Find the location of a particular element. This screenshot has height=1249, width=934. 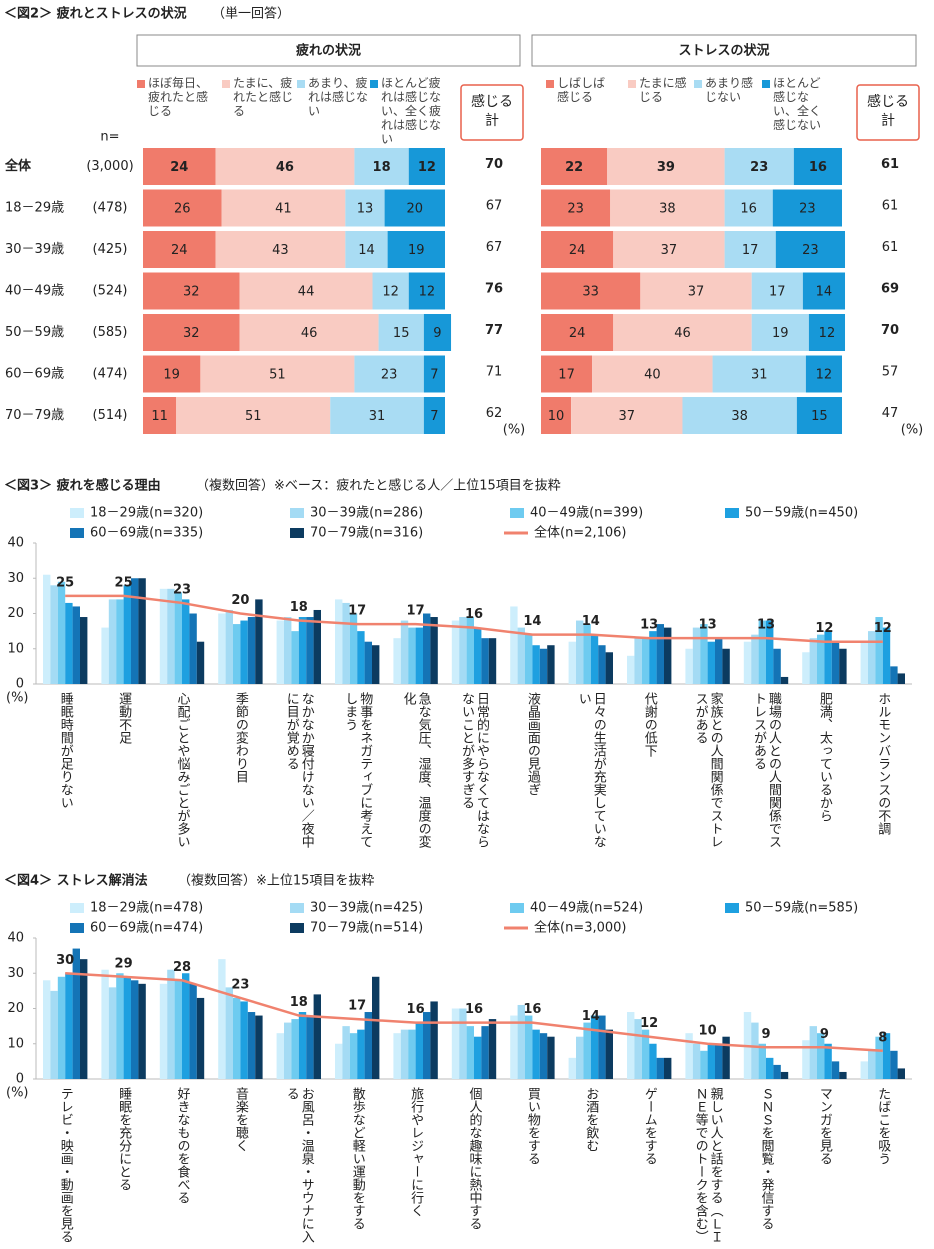

x-tick-label: お酒を飲む is located at coordinates (591, 1119).